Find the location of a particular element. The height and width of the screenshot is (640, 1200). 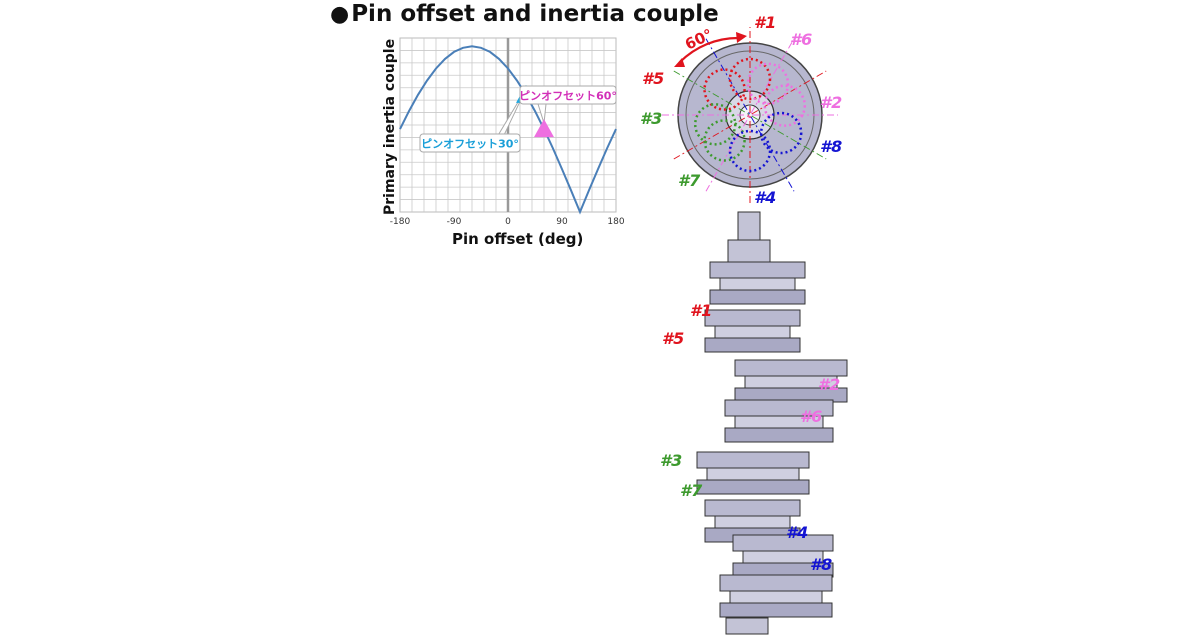

crank-phase-axis is located at coordinates (750, 115).